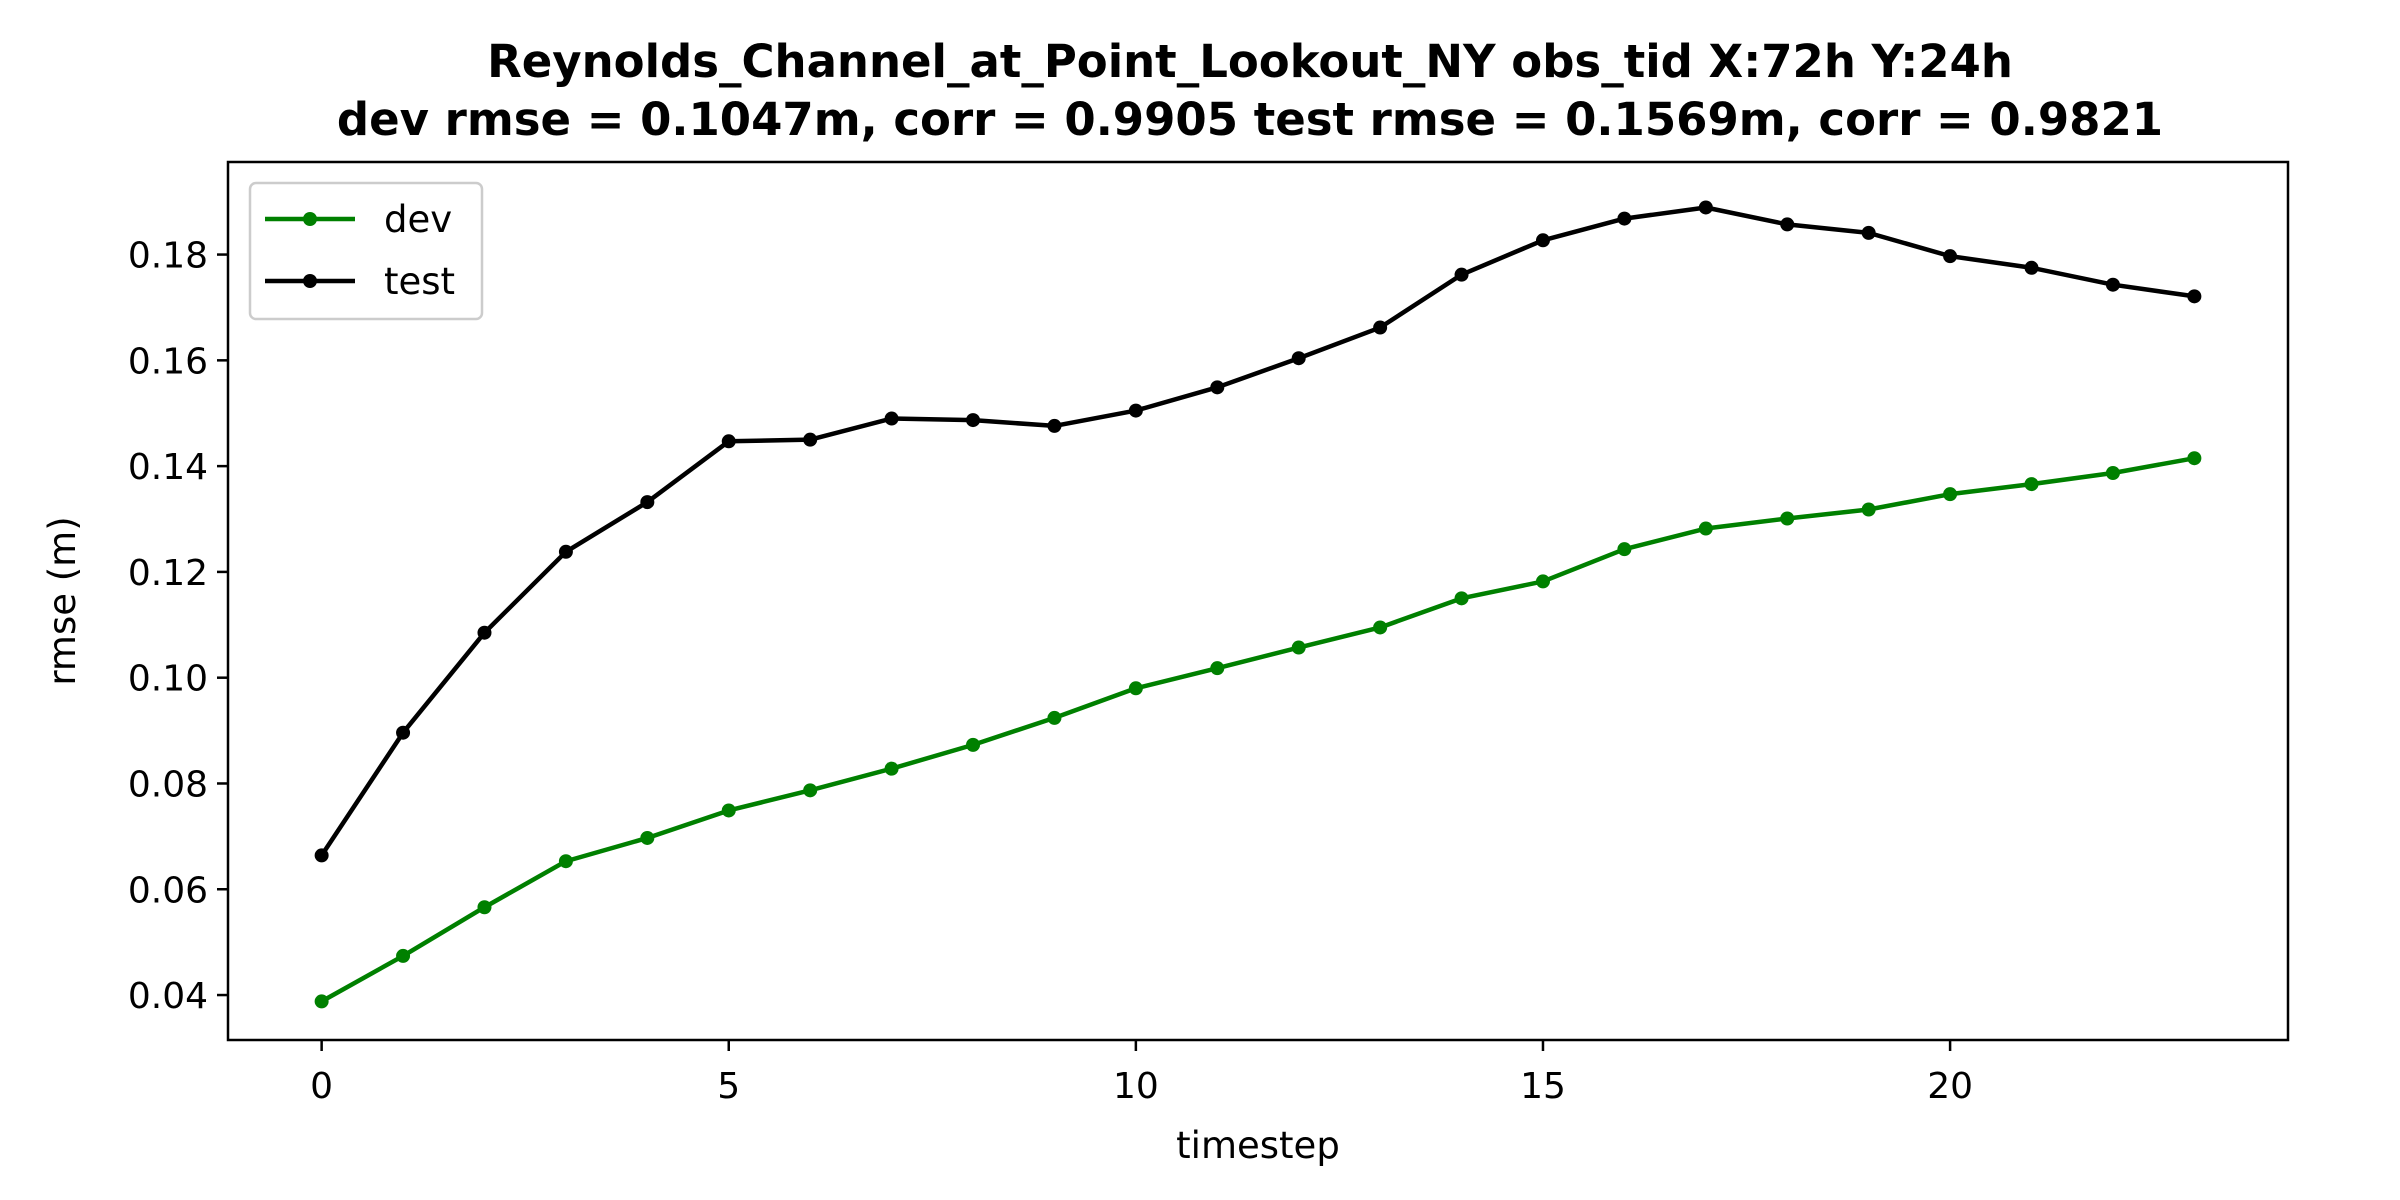 This screenshot has height=1200, width=2400. I want to click on x-axis-label: timestep, so click(1258, 1145).